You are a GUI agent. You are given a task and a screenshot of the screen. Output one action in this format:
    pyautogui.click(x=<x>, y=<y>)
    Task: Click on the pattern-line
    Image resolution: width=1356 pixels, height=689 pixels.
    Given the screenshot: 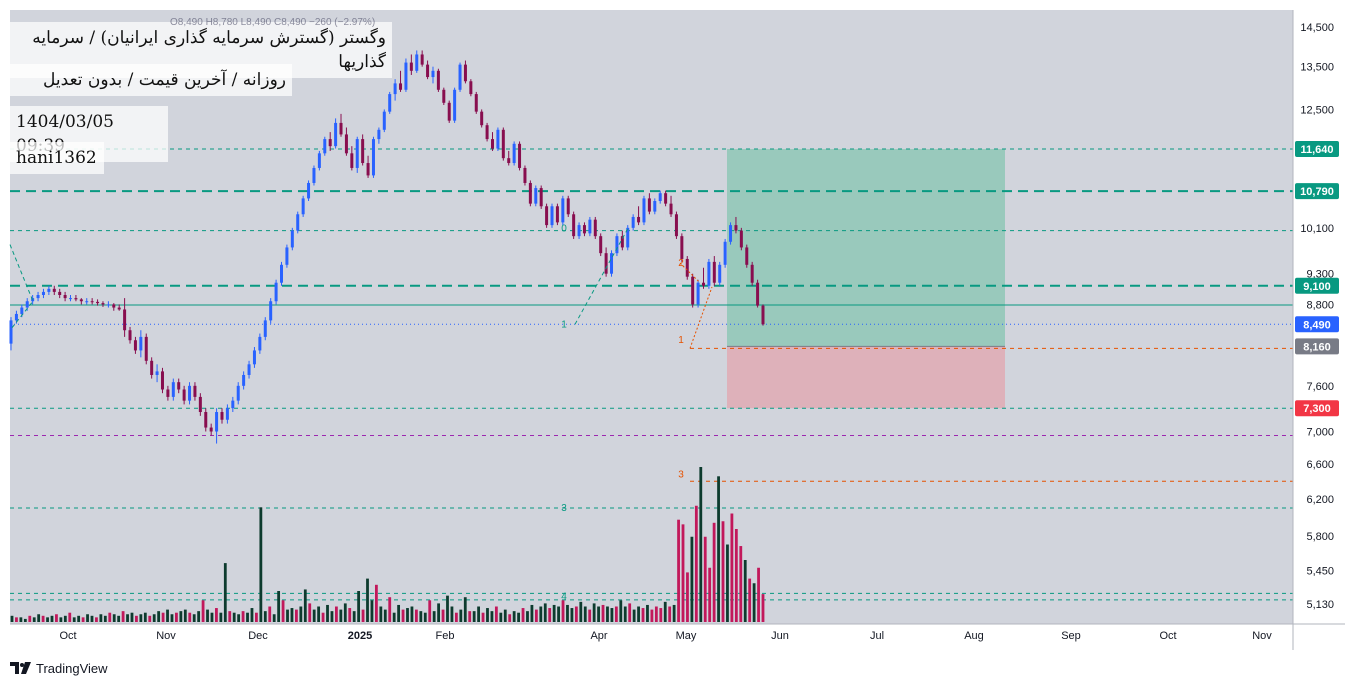 What is the action you would take?
    pyautogui.click(x=21, y=287)
    